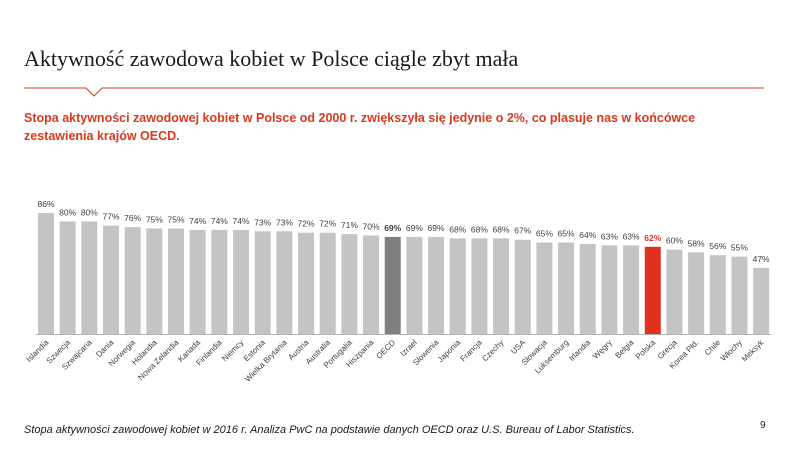 Image resolution: width=788 pixels, height=452 pixels. I want to click on value-label-hiszpania: 70%, so click(371, 227).